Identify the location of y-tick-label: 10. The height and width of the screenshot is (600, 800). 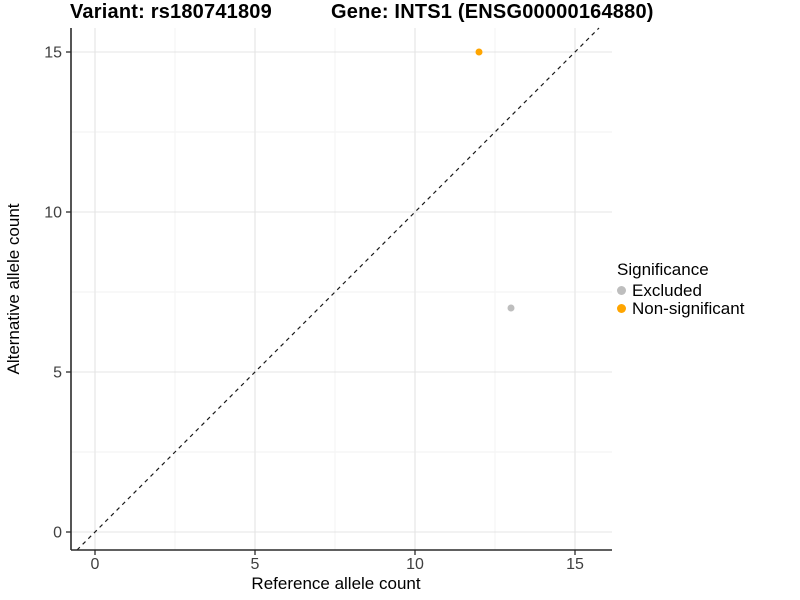
(53, 213).